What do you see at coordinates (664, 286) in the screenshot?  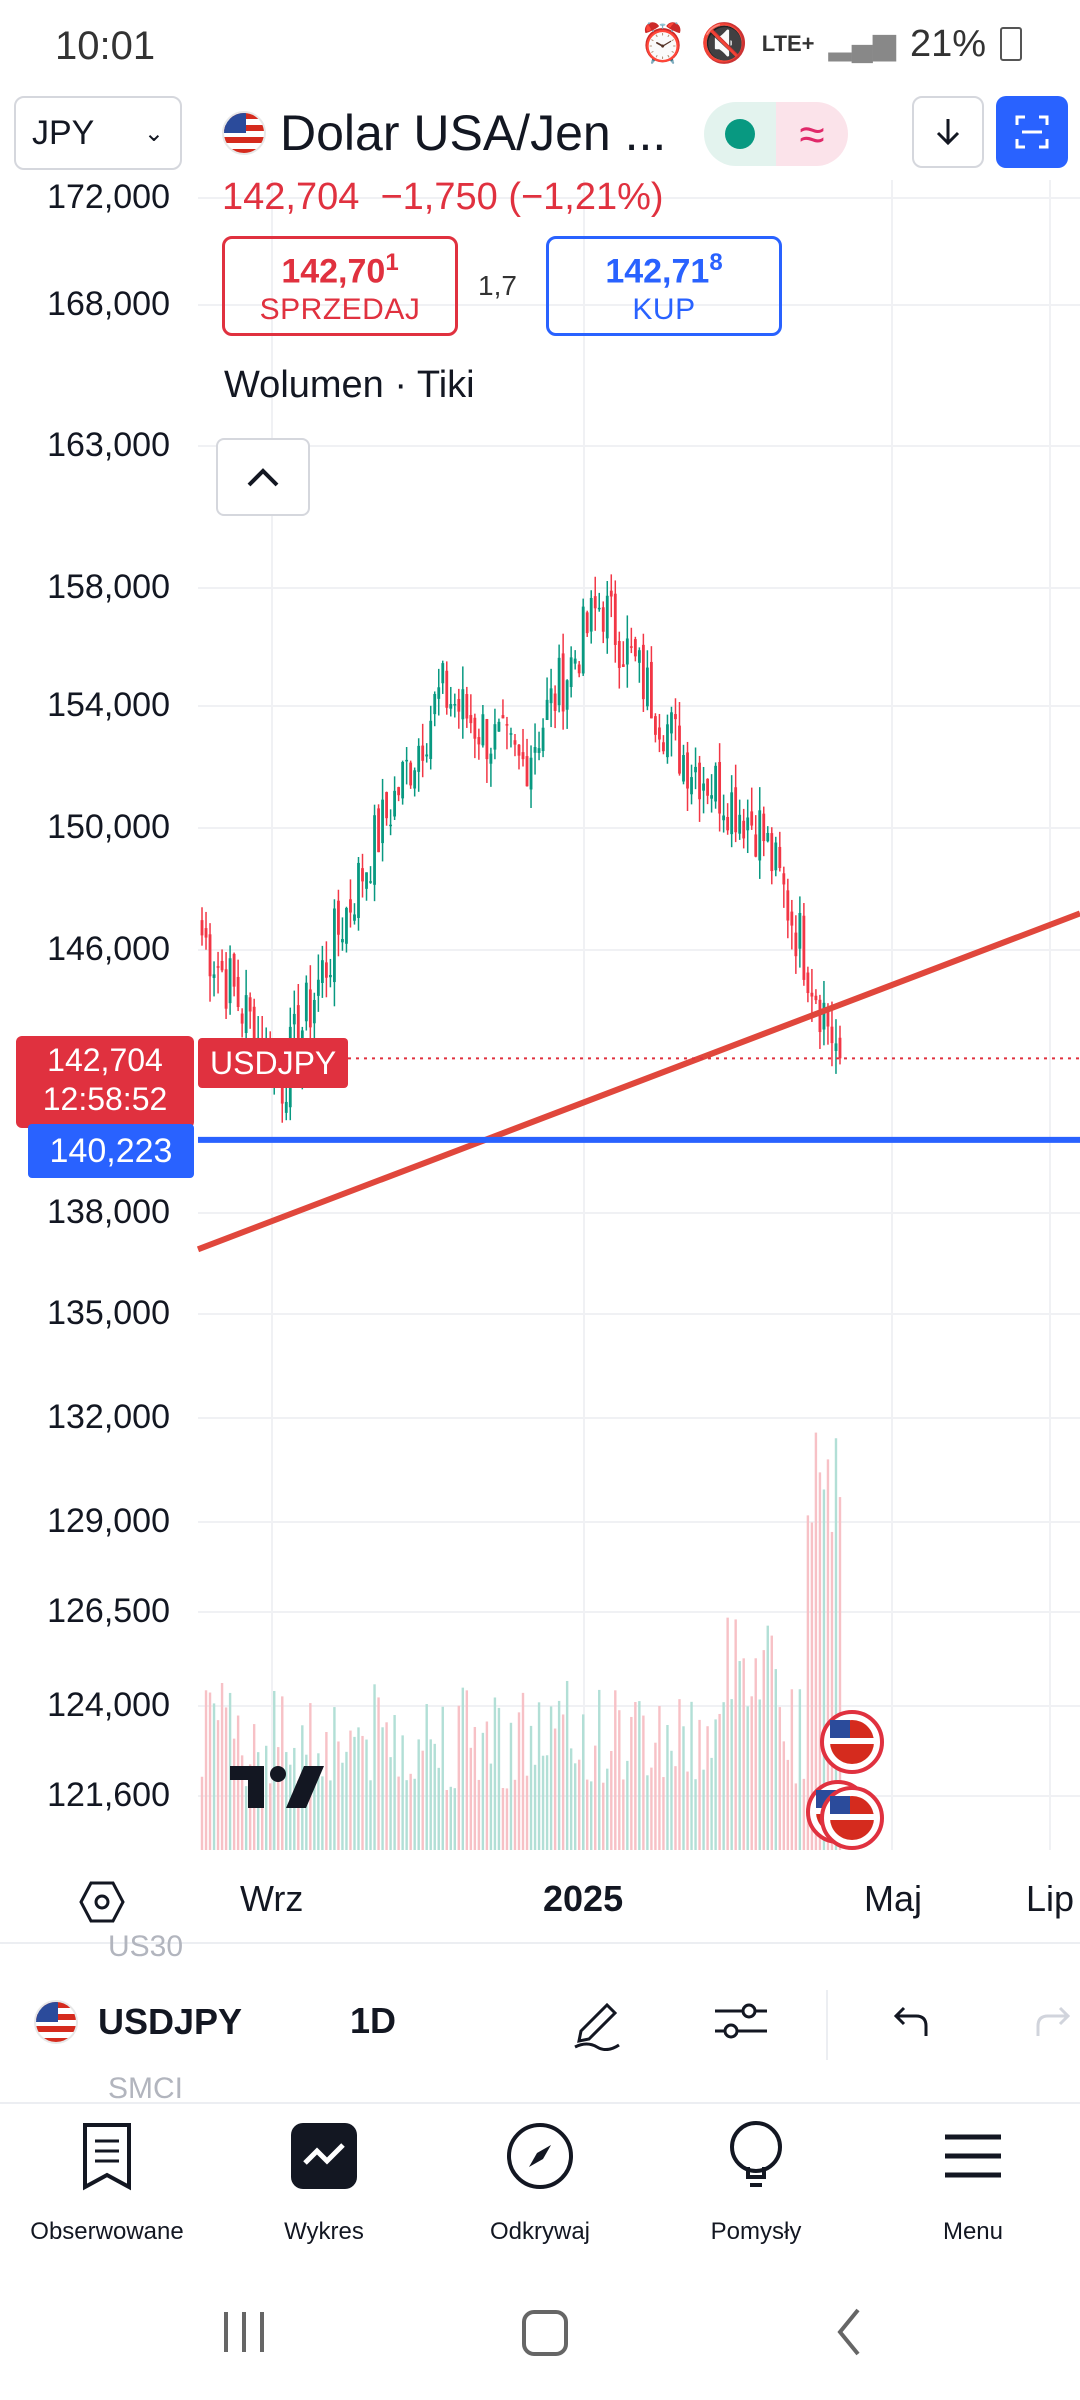 I see `buy-button: 142,718 KUP` at bounding box center [664, 286].